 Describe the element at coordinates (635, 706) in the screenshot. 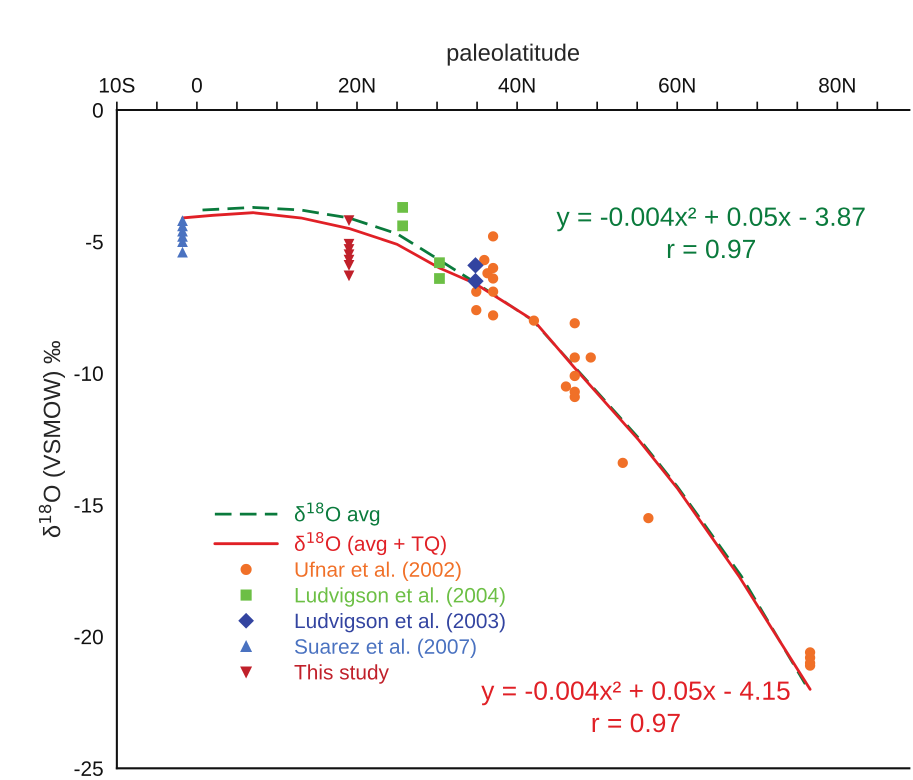

I see `annotation: y = -0.004x² + 0.05x - 4.15 r = 0.97` at that location.